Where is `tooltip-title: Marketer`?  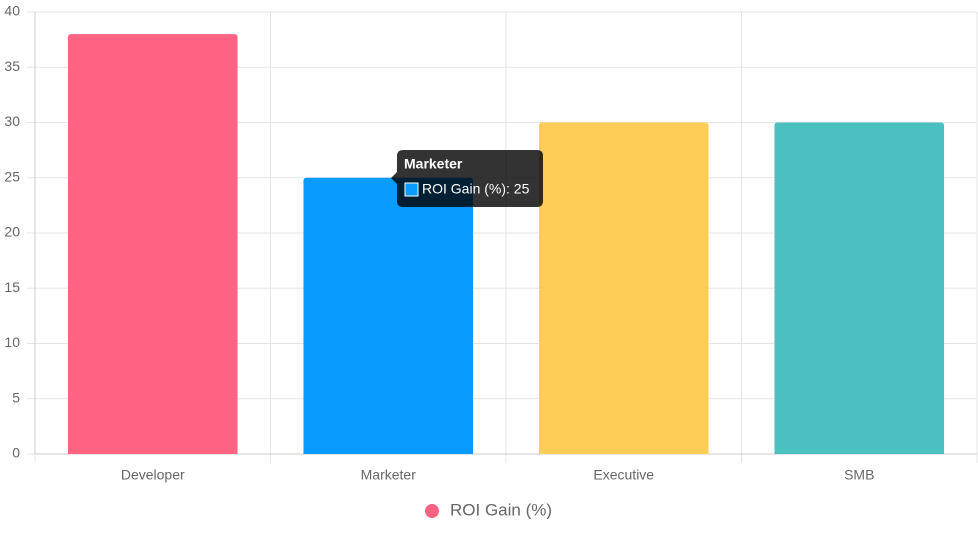
tooltip-title: Marketer is located at coordinates (433, 164).